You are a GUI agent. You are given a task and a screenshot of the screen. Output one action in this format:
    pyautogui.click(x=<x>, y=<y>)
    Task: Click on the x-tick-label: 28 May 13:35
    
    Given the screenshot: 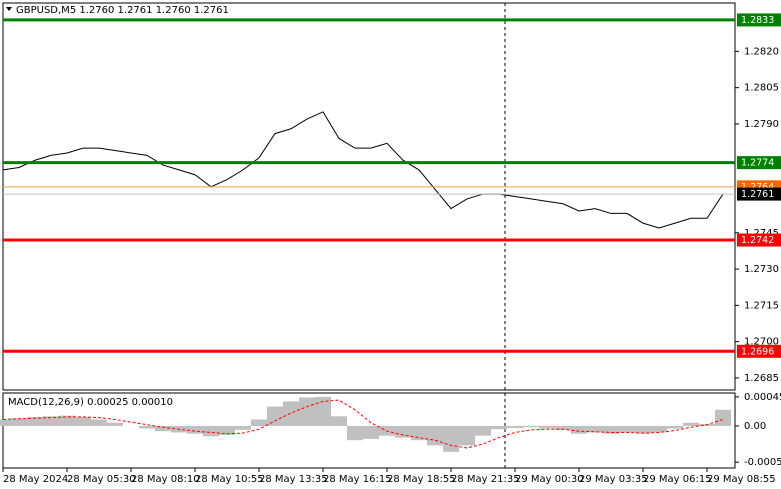 What is the action you would take?
    pyautogui.click(x=293, y=479)
    